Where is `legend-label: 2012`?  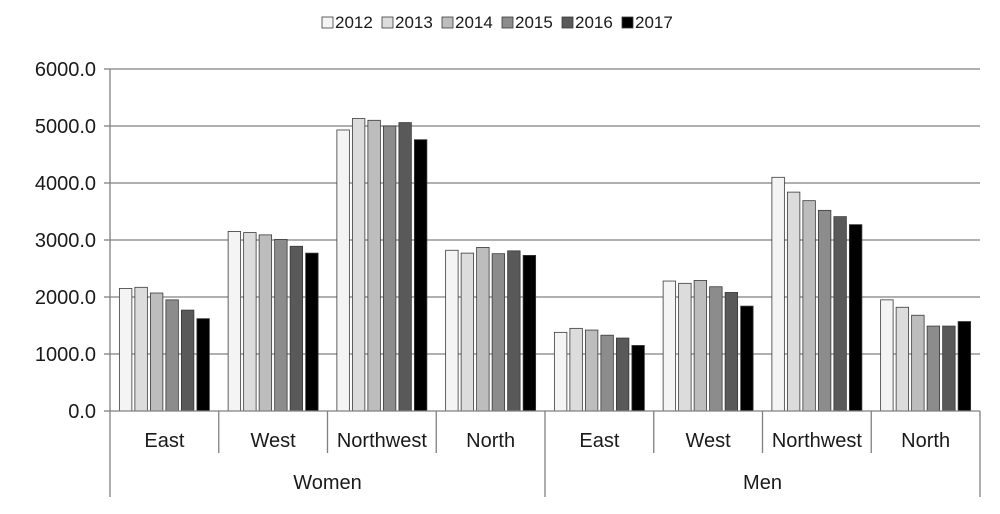 legend-label: 2012 is located at coordinates (354, 22).